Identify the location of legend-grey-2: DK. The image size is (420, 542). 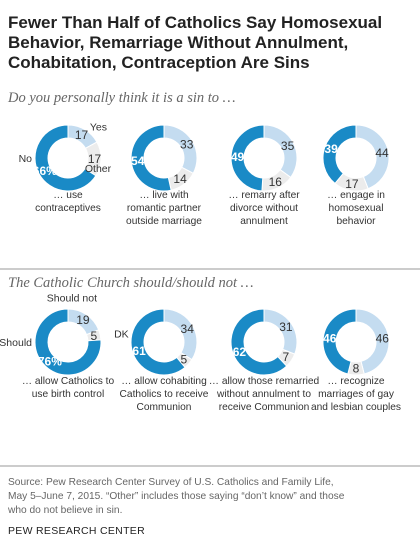
(121, 335).